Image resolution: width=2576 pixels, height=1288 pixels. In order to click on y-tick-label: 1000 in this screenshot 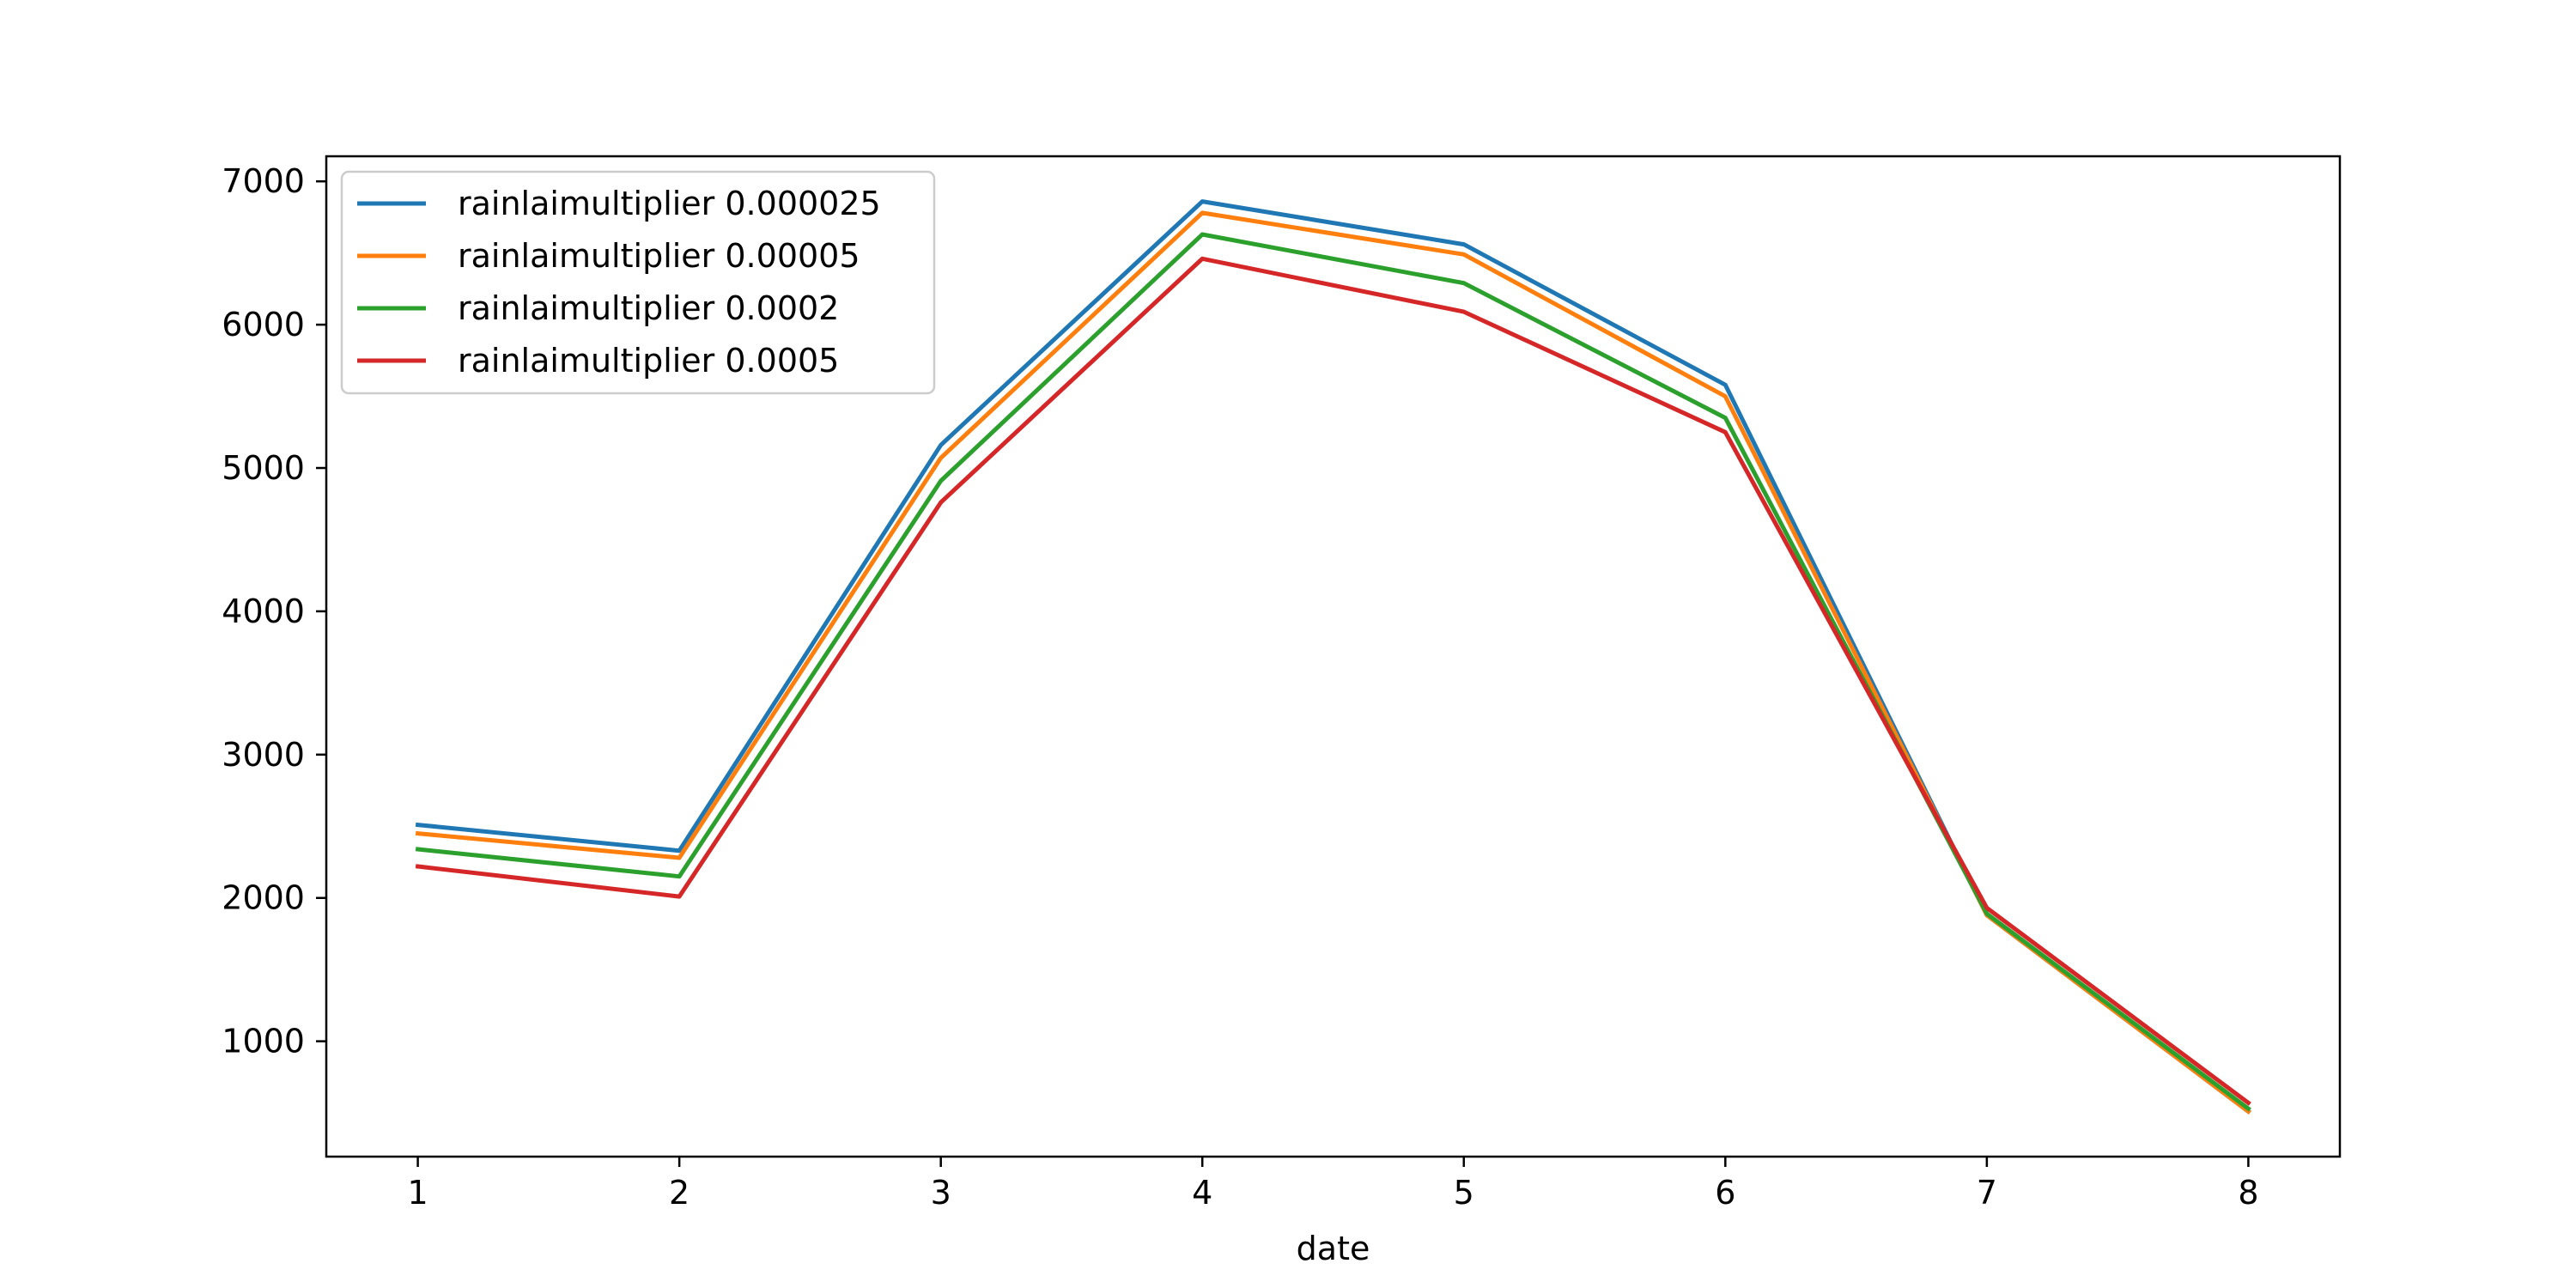, I will do `click(263, 1041)`.